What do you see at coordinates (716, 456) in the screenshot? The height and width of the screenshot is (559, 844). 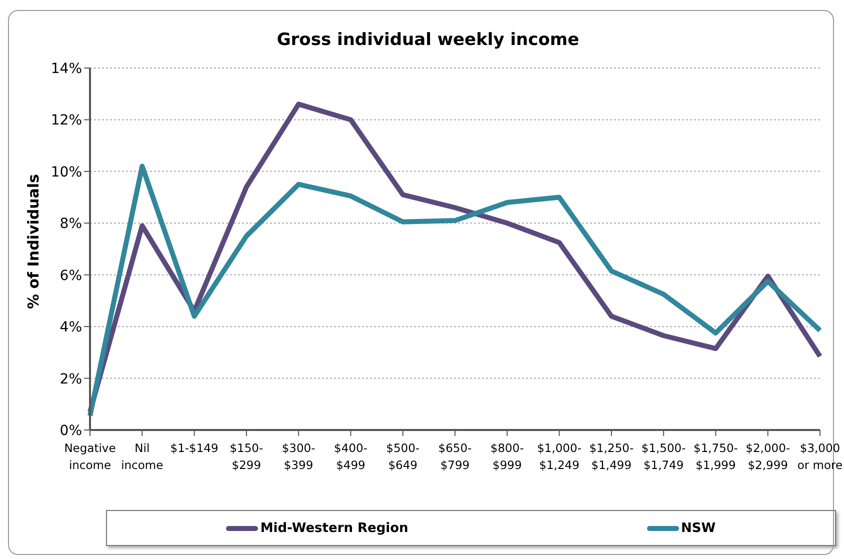 I see `x-tick-label: $1,750-$1,999` at bounding box center [716, 456].